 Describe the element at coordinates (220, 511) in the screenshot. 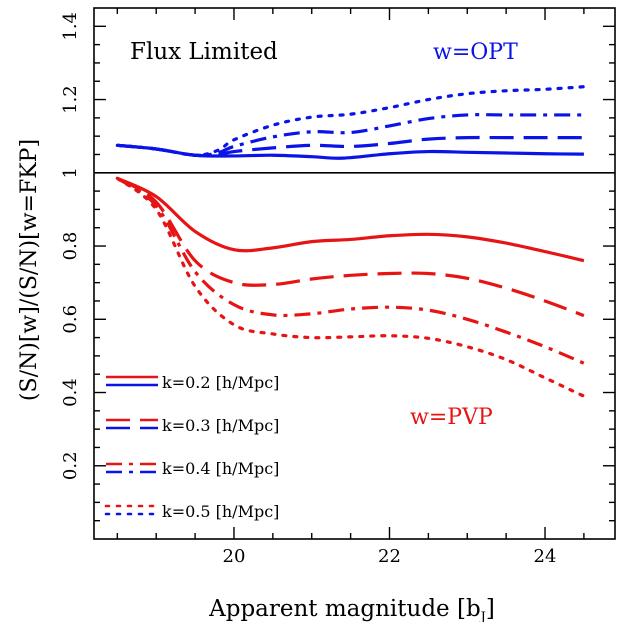

I see `legend-label: k=0.5 [h/Mpc]` at that location.